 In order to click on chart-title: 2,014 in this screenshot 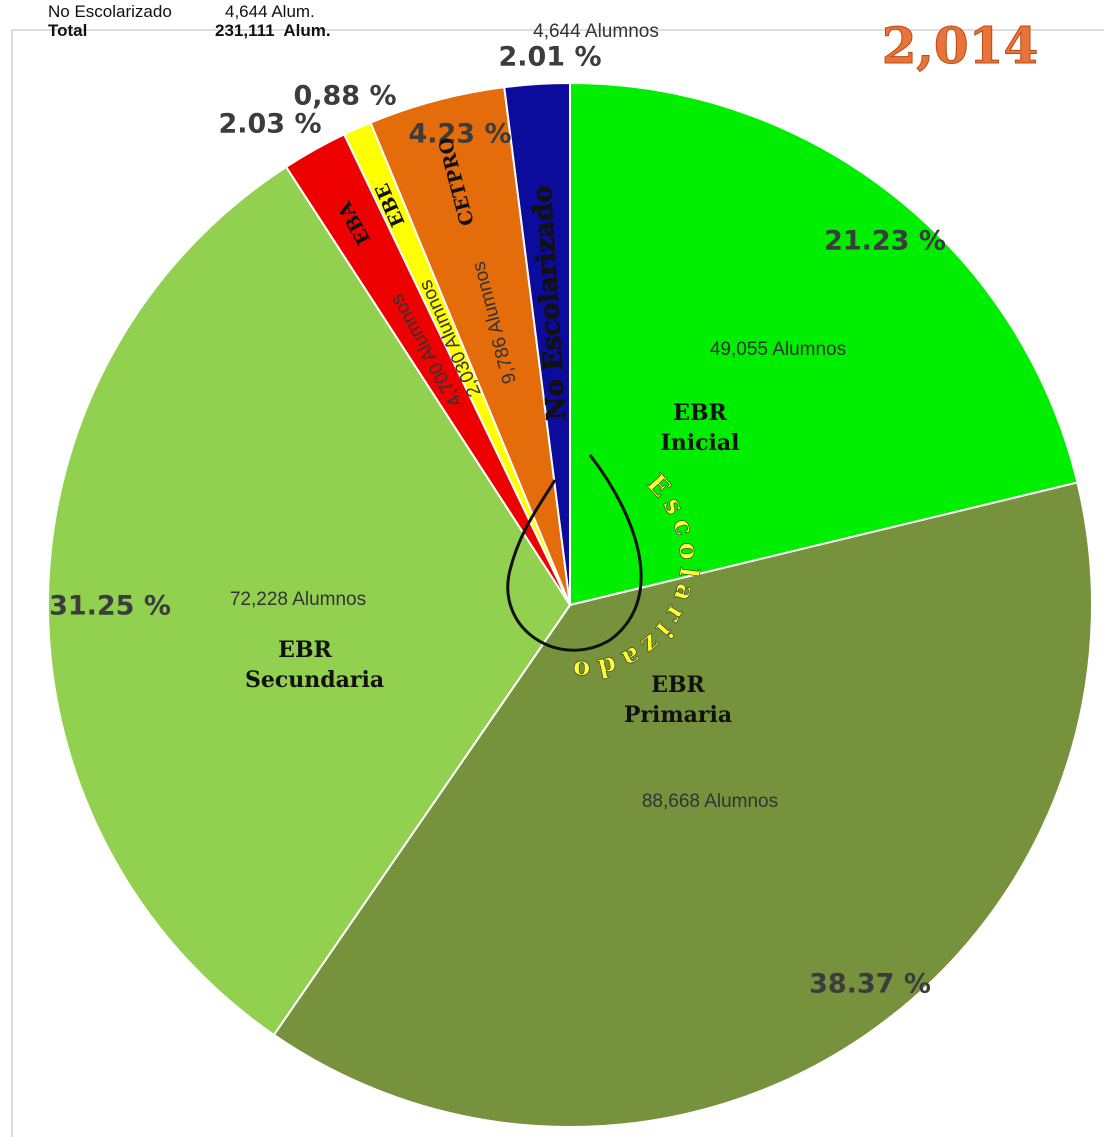, I will do `click(960, 45)`.